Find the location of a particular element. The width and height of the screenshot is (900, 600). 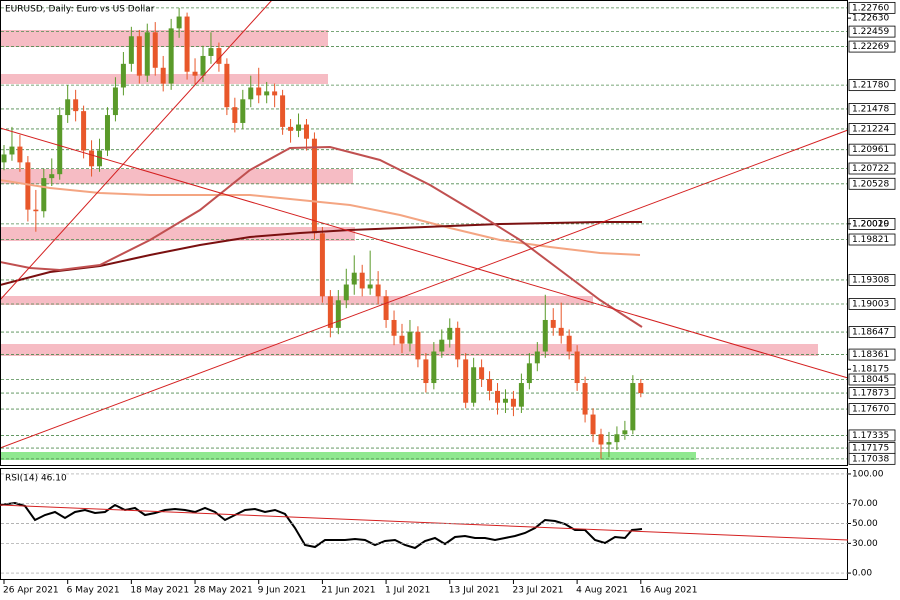

level-label: 1.20722 is located at coordinates (870, 169).